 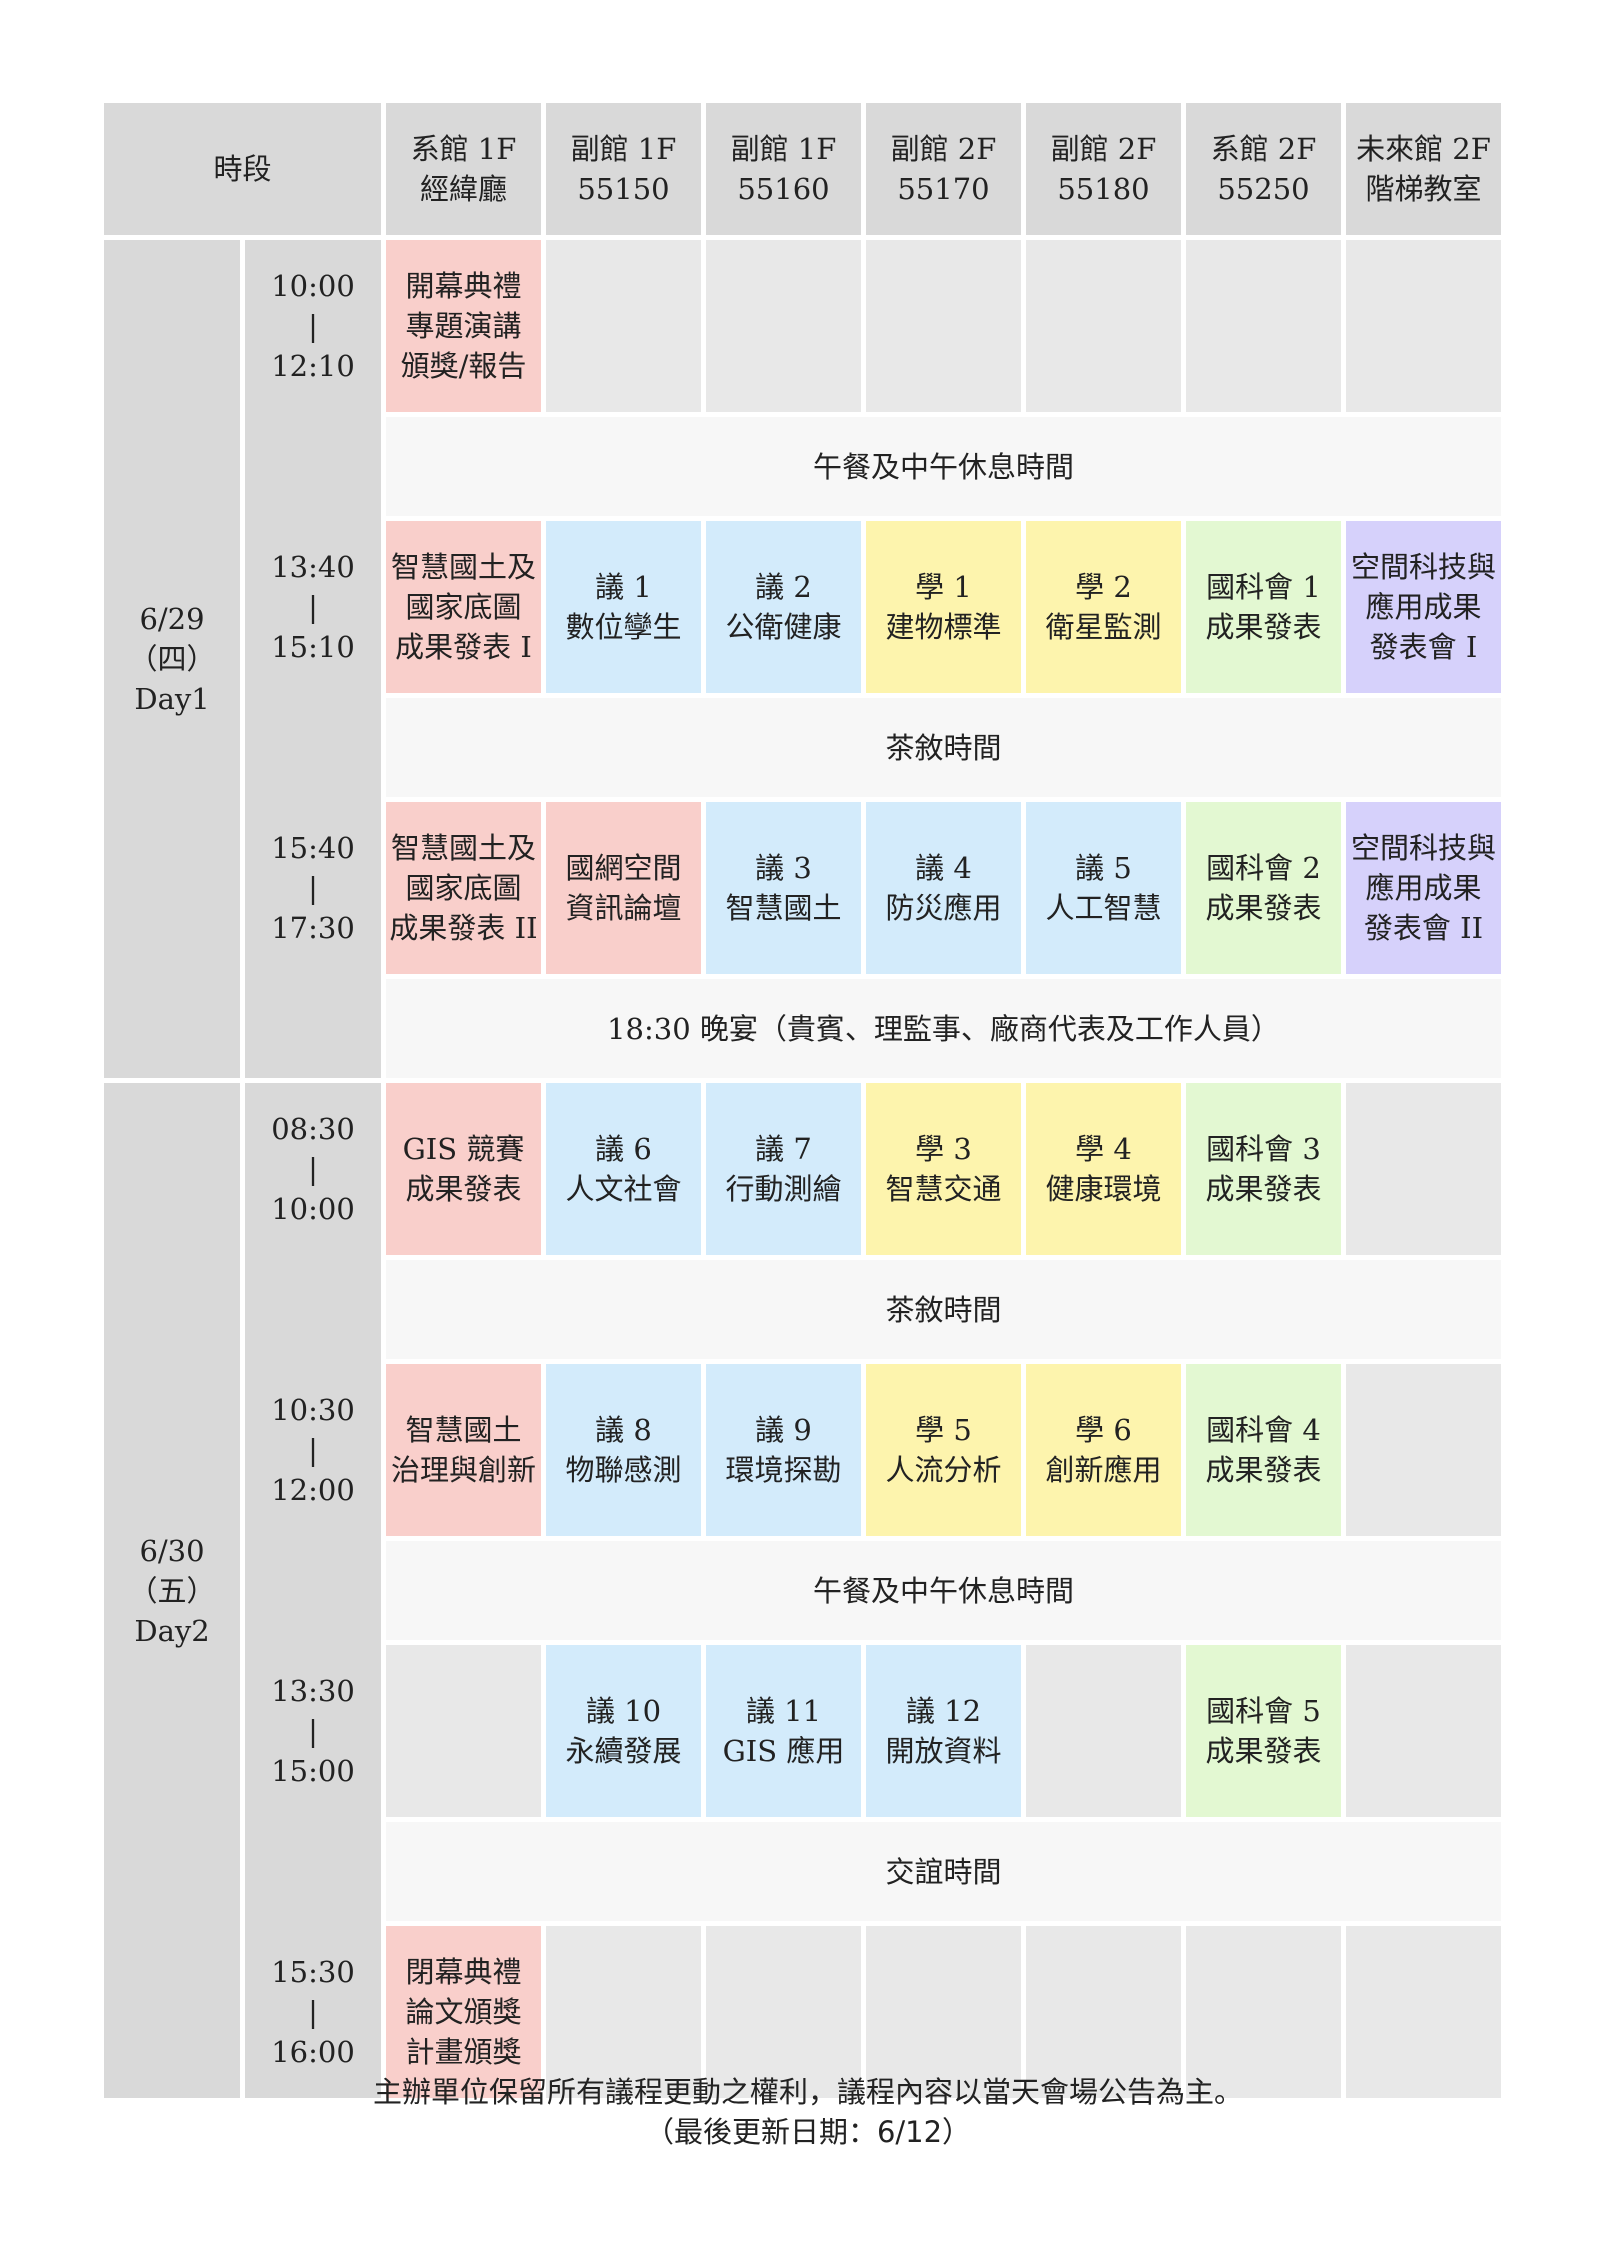 I want to click on session-cell: 國科會 2 成果發表, so click(x=1263, y=888).